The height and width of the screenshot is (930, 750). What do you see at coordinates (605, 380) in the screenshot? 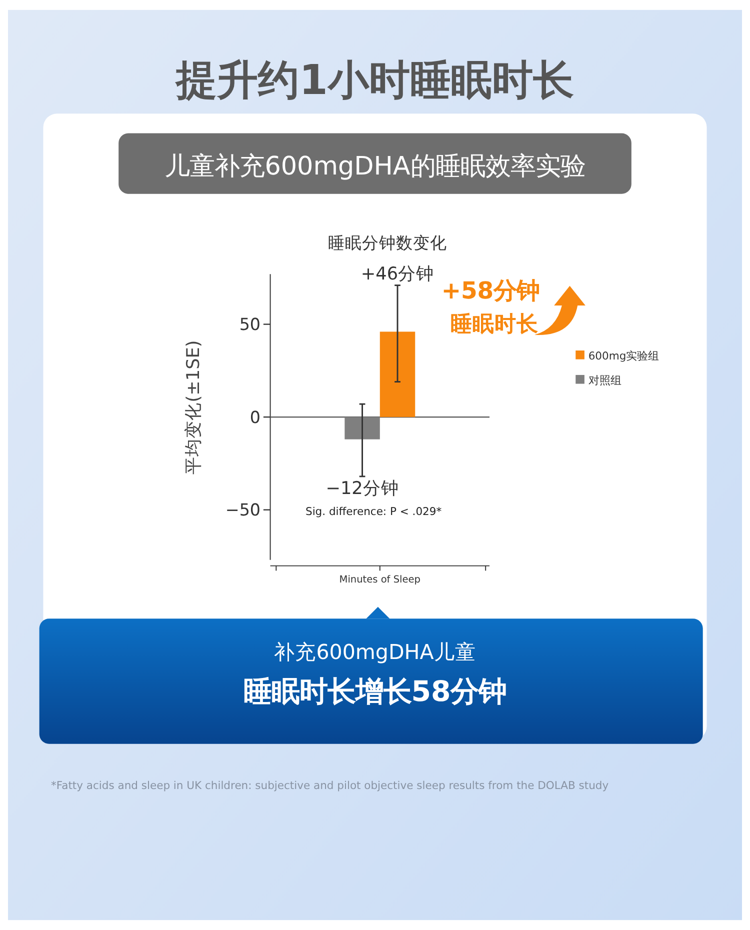
I see `legend-label: 对照组` at bounding box center [605, 380].